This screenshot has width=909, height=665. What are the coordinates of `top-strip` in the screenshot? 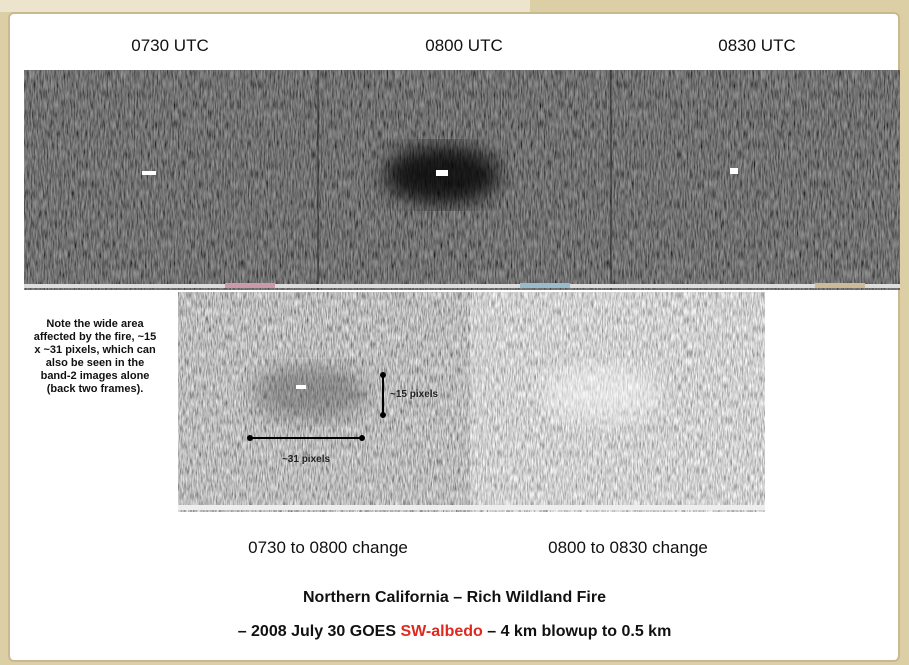 It's located at (265, 6).